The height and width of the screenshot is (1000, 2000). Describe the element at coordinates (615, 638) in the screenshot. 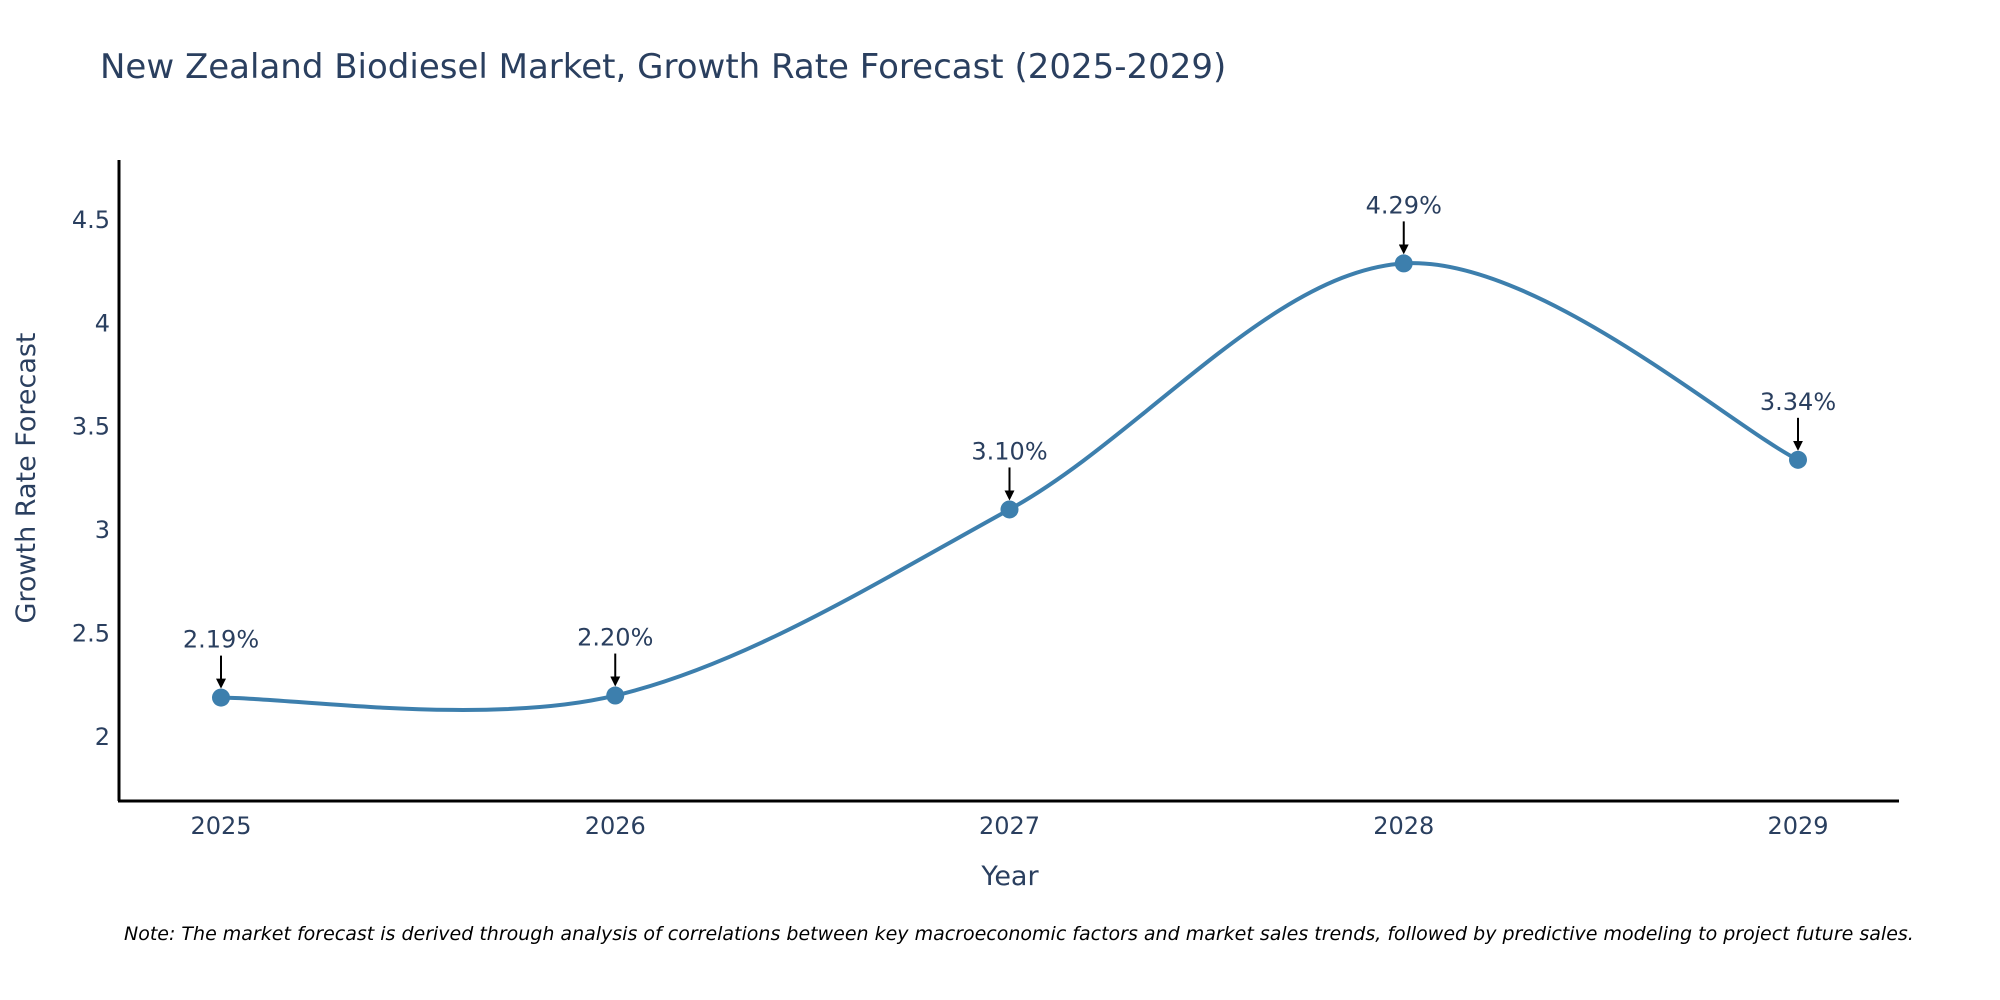

I see `data-label: 2.20%` at that location.